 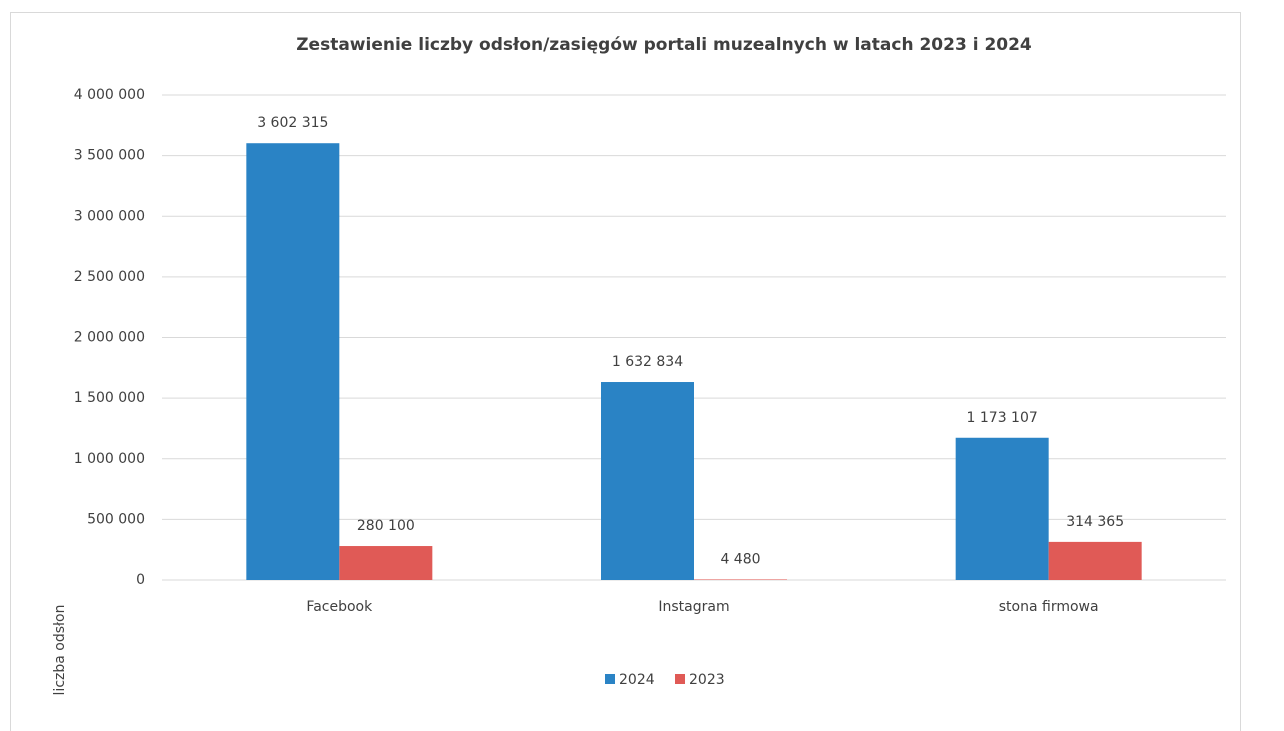 What do you see at coordinates (60, 650) in the screenshot?
I see `y-axis-label: liczba odsłon` at bounding box center [60, 650].